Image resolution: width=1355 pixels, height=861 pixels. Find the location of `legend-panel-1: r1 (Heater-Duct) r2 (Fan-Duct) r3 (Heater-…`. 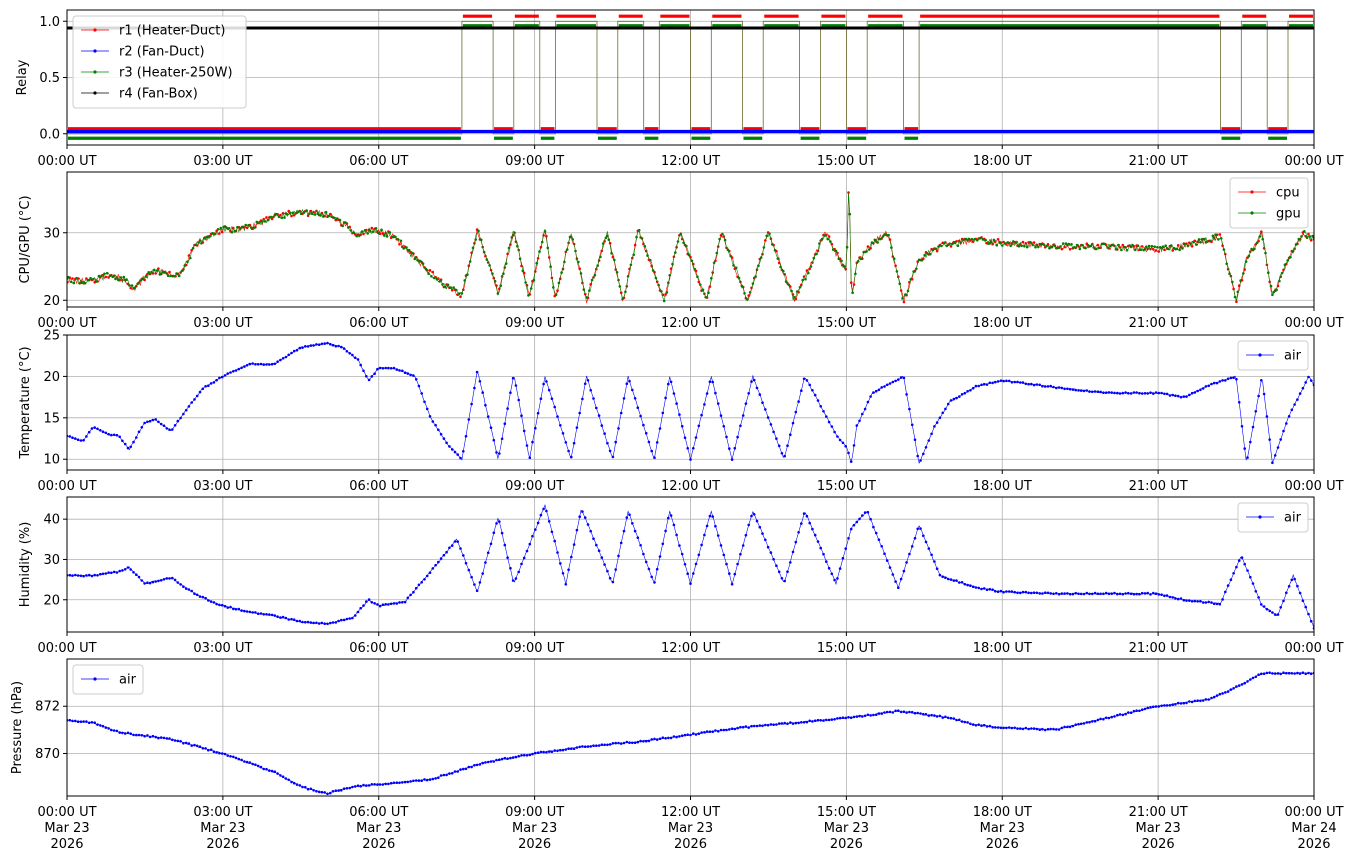

legend-panel-1: r1 (Heater-Duct) r2 (Fan-Duct) r3 (Heater-… is located at coordinates (159, 62).